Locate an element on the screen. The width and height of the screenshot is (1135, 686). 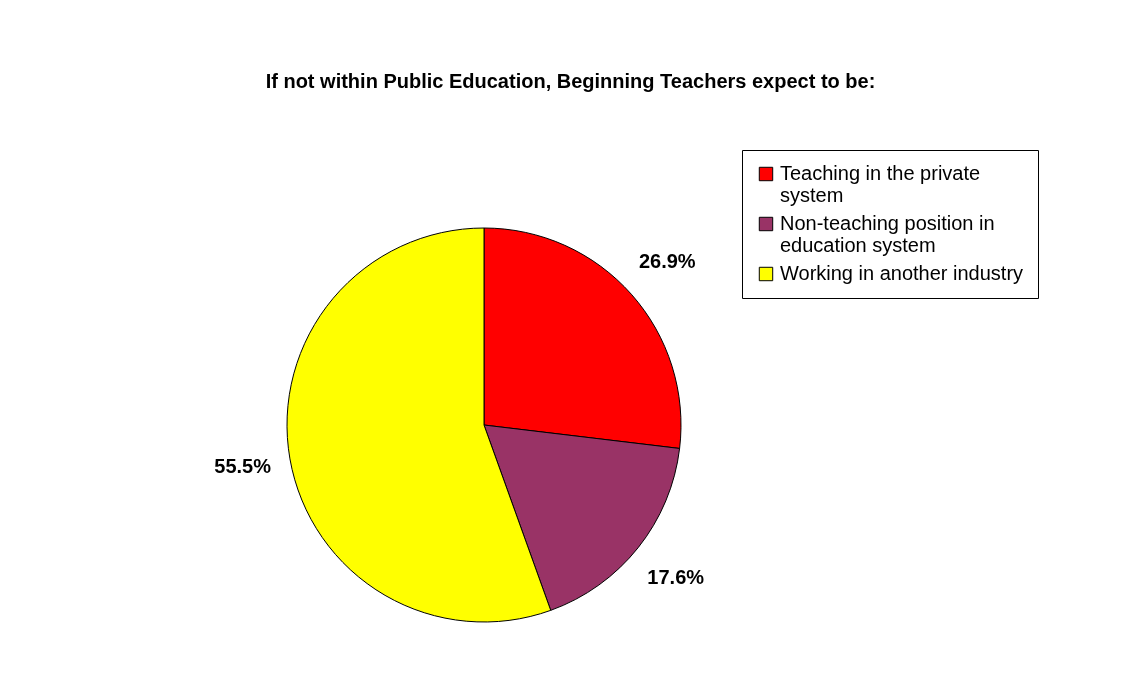
legend-label: Working in another industry is located at coordinates (902, 273).